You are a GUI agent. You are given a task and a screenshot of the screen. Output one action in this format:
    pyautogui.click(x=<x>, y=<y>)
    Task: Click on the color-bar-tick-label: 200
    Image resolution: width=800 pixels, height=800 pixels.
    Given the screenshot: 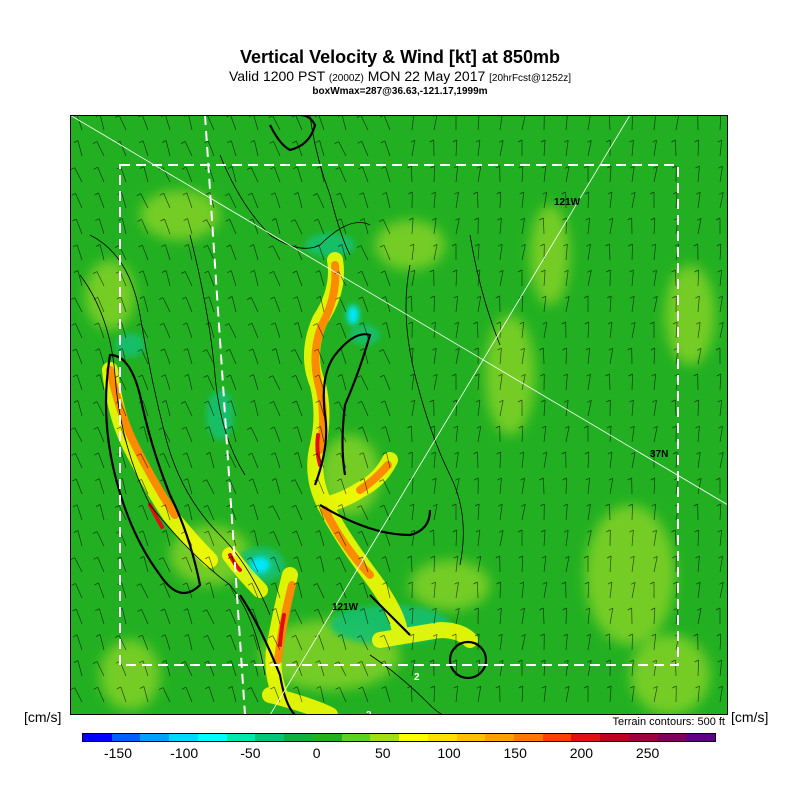 What is the action you would take?
    pyautogui.click(x=581, y=753)
    